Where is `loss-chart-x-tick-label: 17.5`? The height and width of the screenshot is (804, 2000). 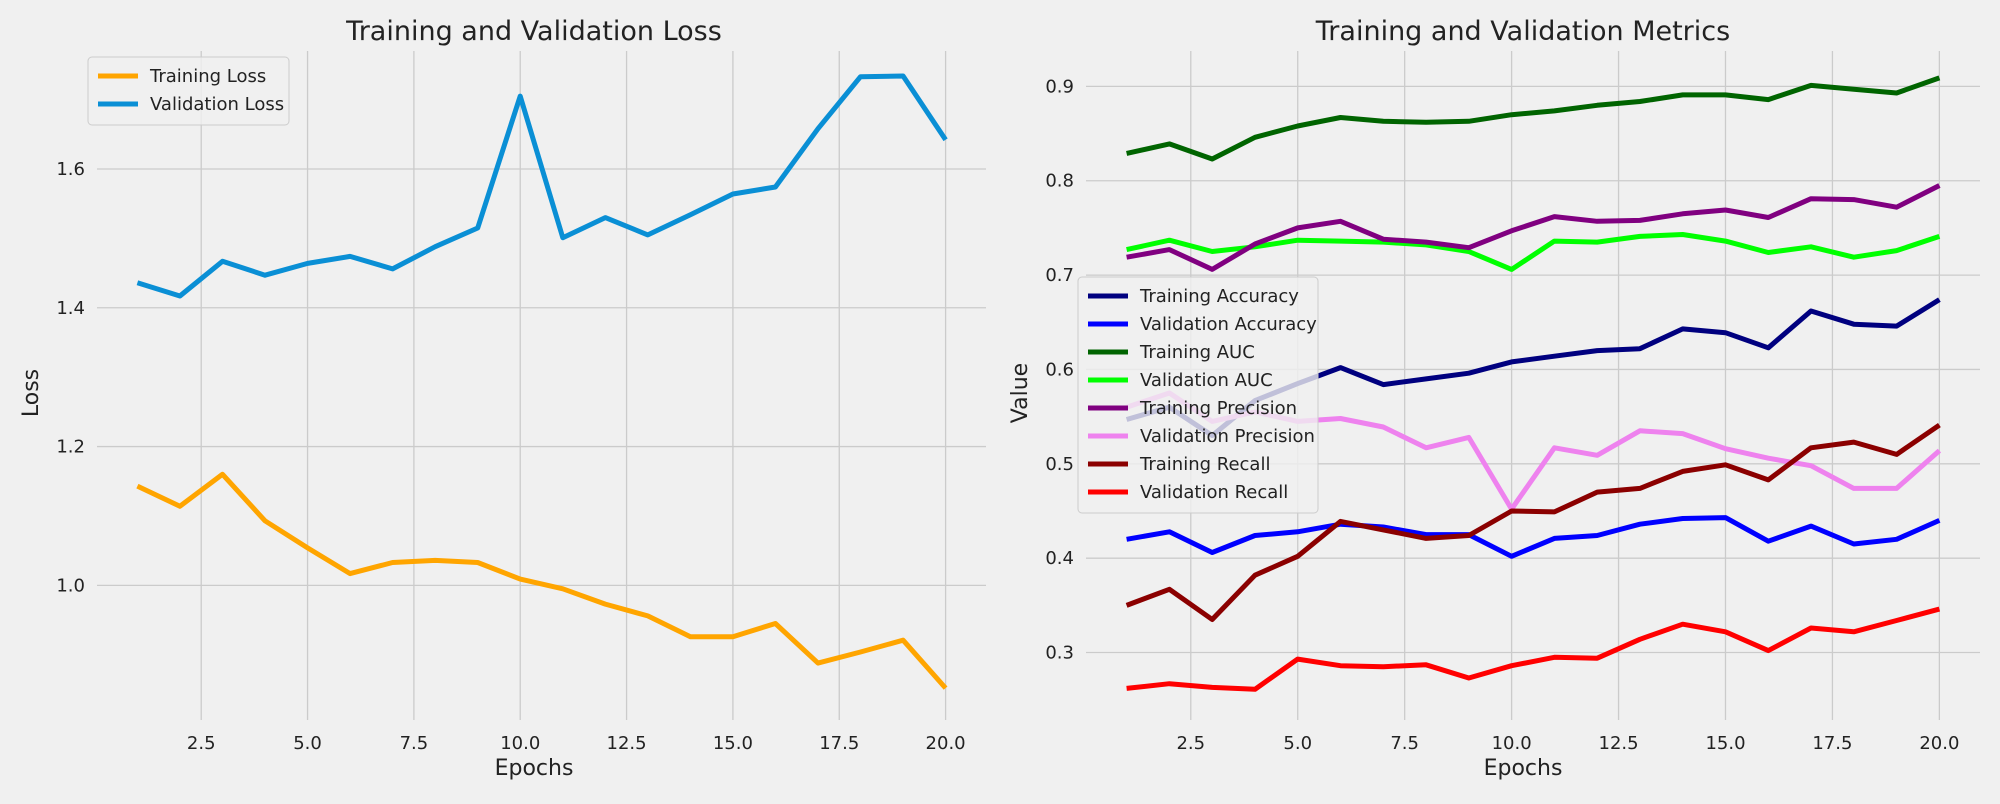
loss-chart-x-tick-label: 17.5 is located at coordinates (839, 743).